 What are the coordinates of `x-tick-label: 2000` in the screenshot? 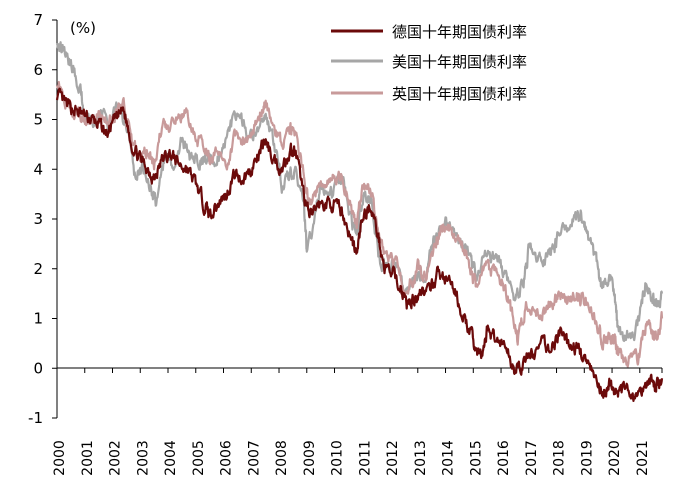 It's located at (60, 458).